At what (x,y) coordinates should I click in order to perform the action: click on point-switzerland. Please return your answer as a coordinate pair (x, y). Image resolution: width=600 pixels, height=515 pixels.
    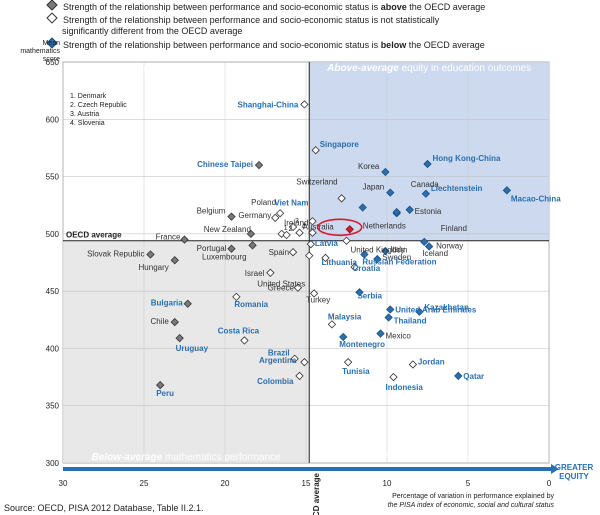
    Looking at the image, I should click on (341, 198).